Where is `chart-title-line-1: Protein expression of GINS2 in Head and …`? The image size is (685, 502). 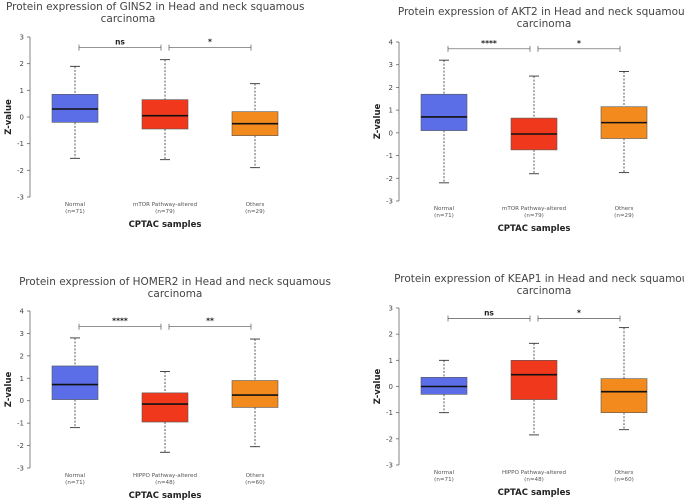 chart-title-line-1: Protein expression of GINS2 in Head and … is located at coordinates (155, 7).